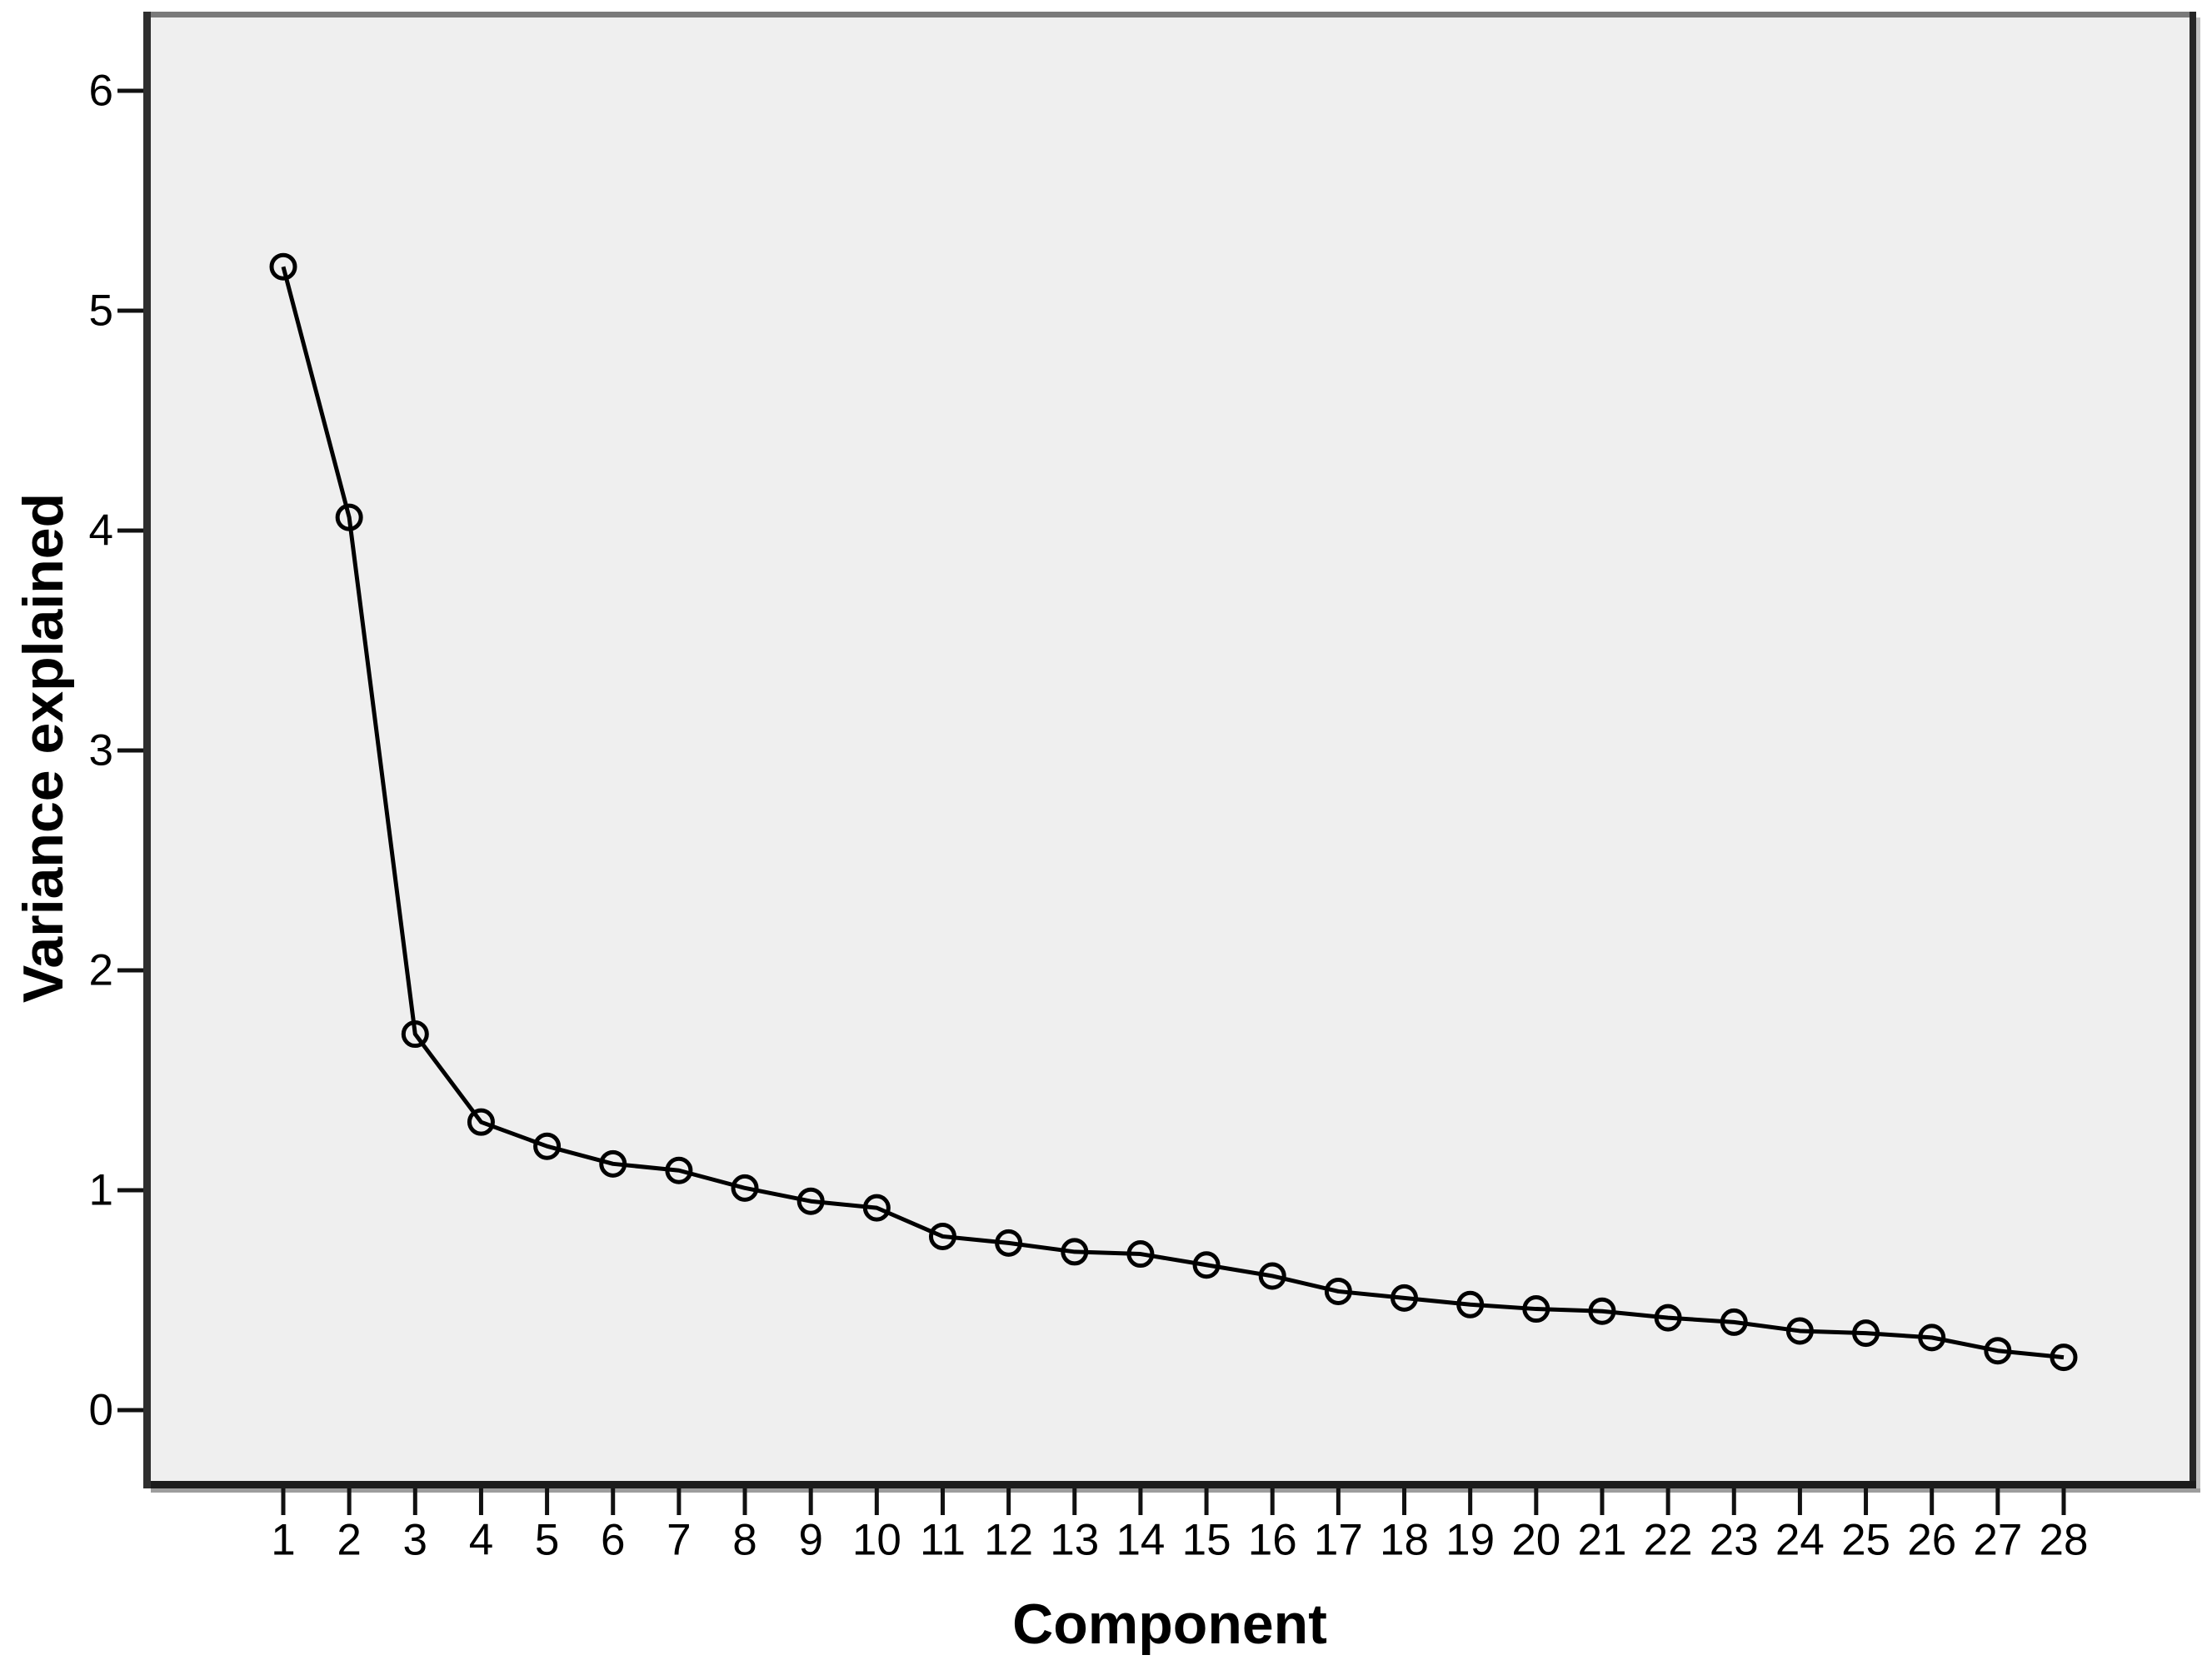  Describe the element at coordinates (2064, 1540) in the screenshot. I see `x-tick-label: 28` at that location.